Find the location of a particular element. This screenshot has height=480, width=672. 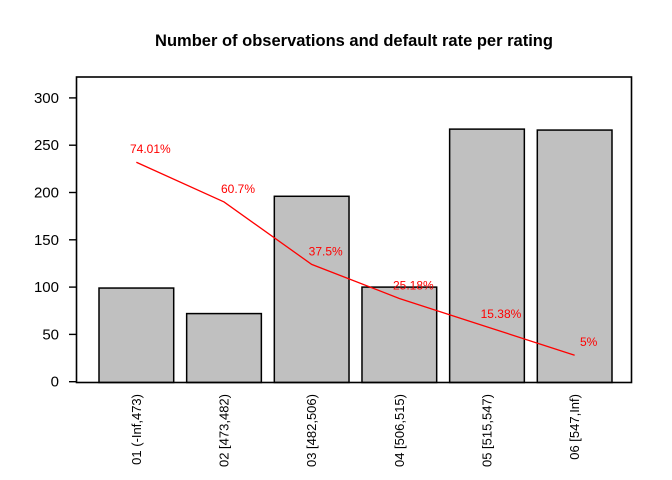

y-axis-tick-label: 250 is located at coordinates (46, 145).